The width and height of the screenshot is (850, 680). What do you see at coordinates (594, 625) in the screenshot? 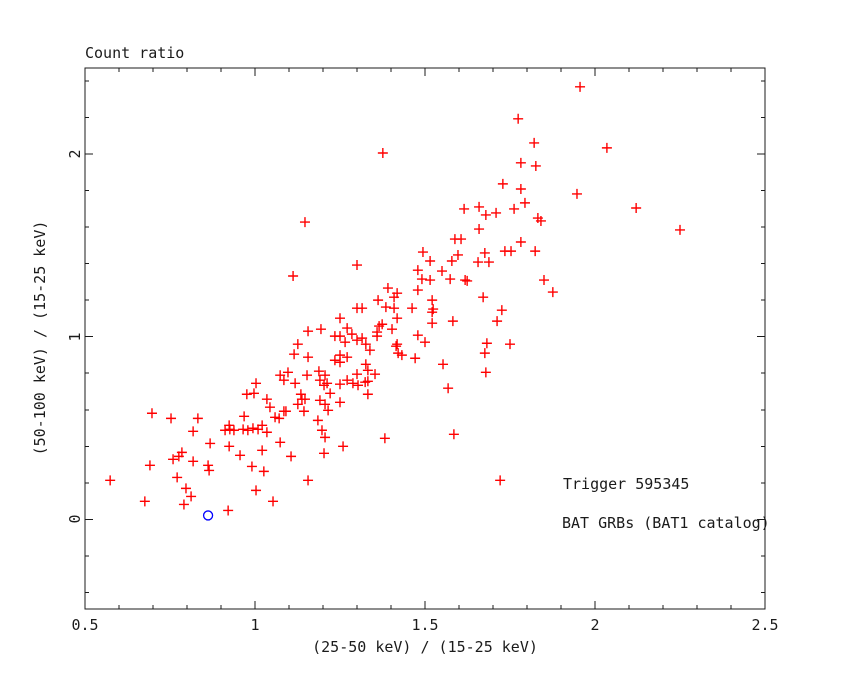
I see `x-tick-label: 2` at bounding box center [594, 625].